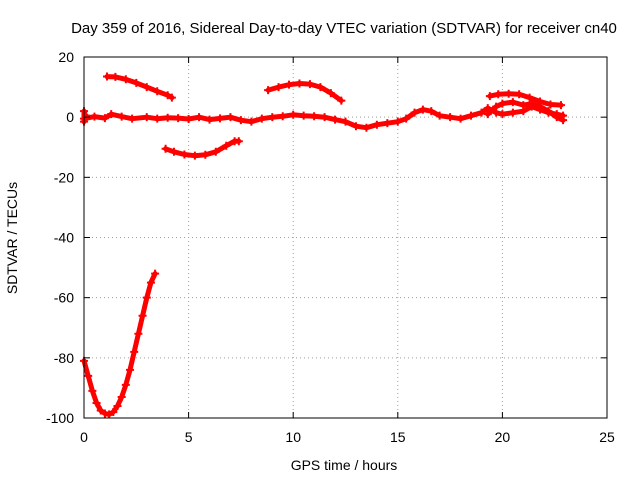 This screenshot has width=640, height=480. I want to click on series-dip-arc, so click(120, 344).